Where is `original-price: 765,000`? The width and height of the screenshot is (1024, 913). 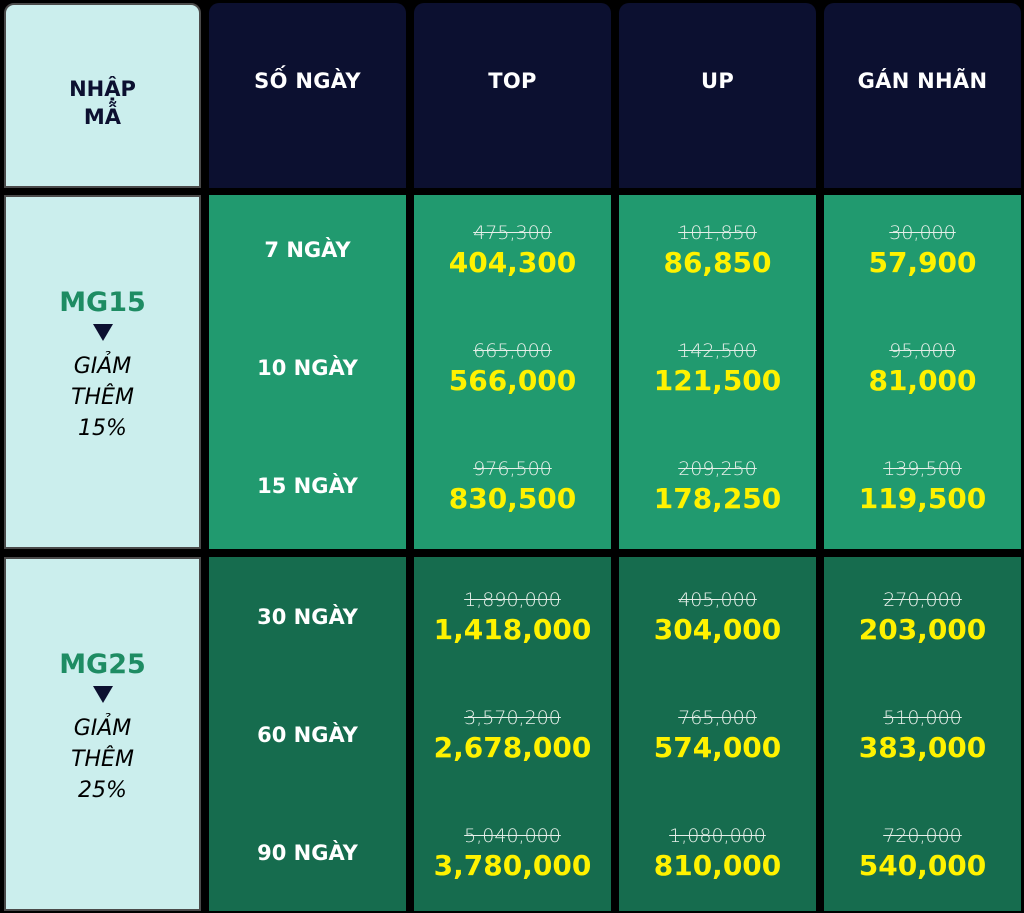
original-price: 765,000 is located at coordinates (717, 718).